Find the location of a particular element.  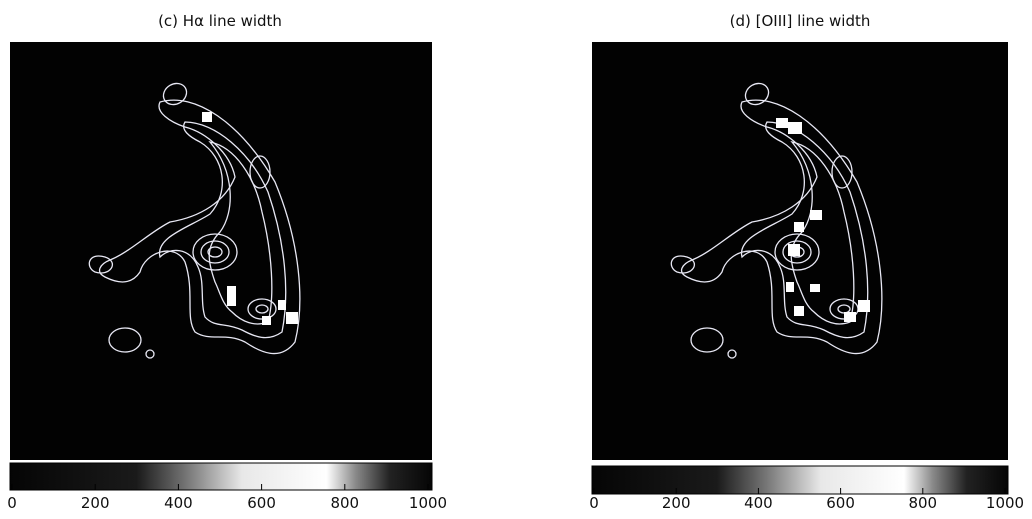

panel-title: (c) Hα line width is located at coordinates (220, 21).